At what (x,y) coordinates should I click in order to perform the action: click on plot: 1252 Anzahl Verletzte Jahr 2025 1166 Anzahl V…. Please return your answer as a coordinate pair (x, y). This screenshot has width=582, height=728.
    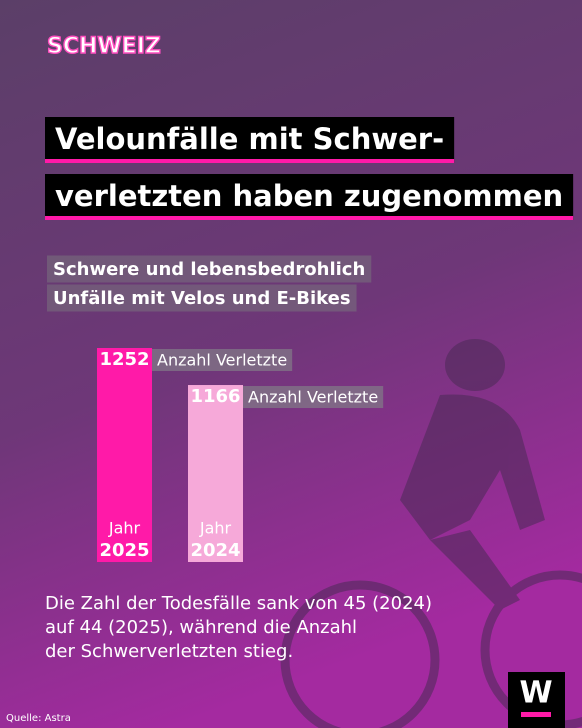
    Looking at the image, I should click on (240, 455).